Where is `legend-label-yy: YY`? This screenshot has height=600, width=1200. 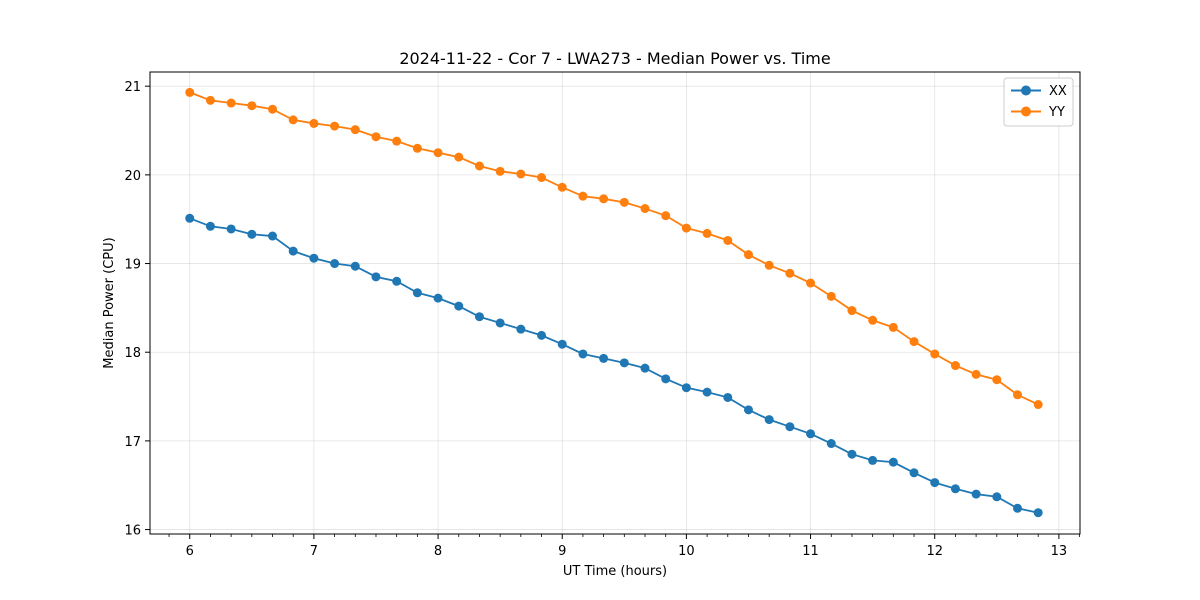 legend-label-yy: YY is located at coordinates (1056, 112).